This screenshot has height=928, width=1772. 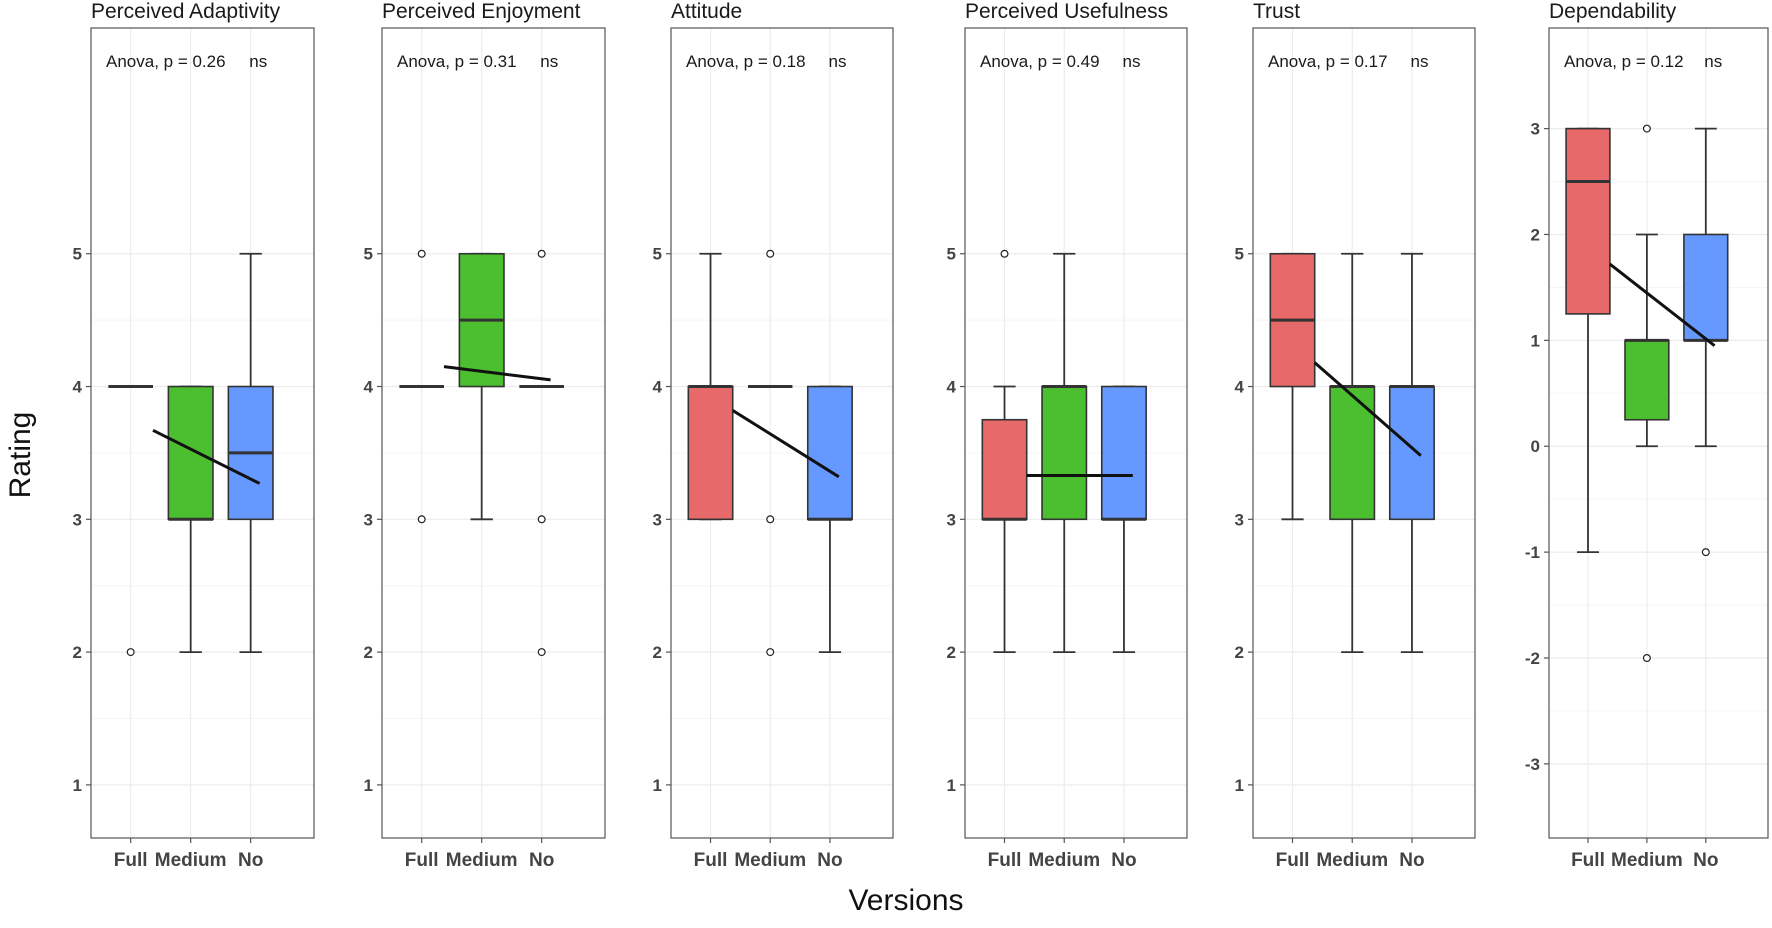 I want to click on panel-title: Trust, so click(x=1276, y=11).